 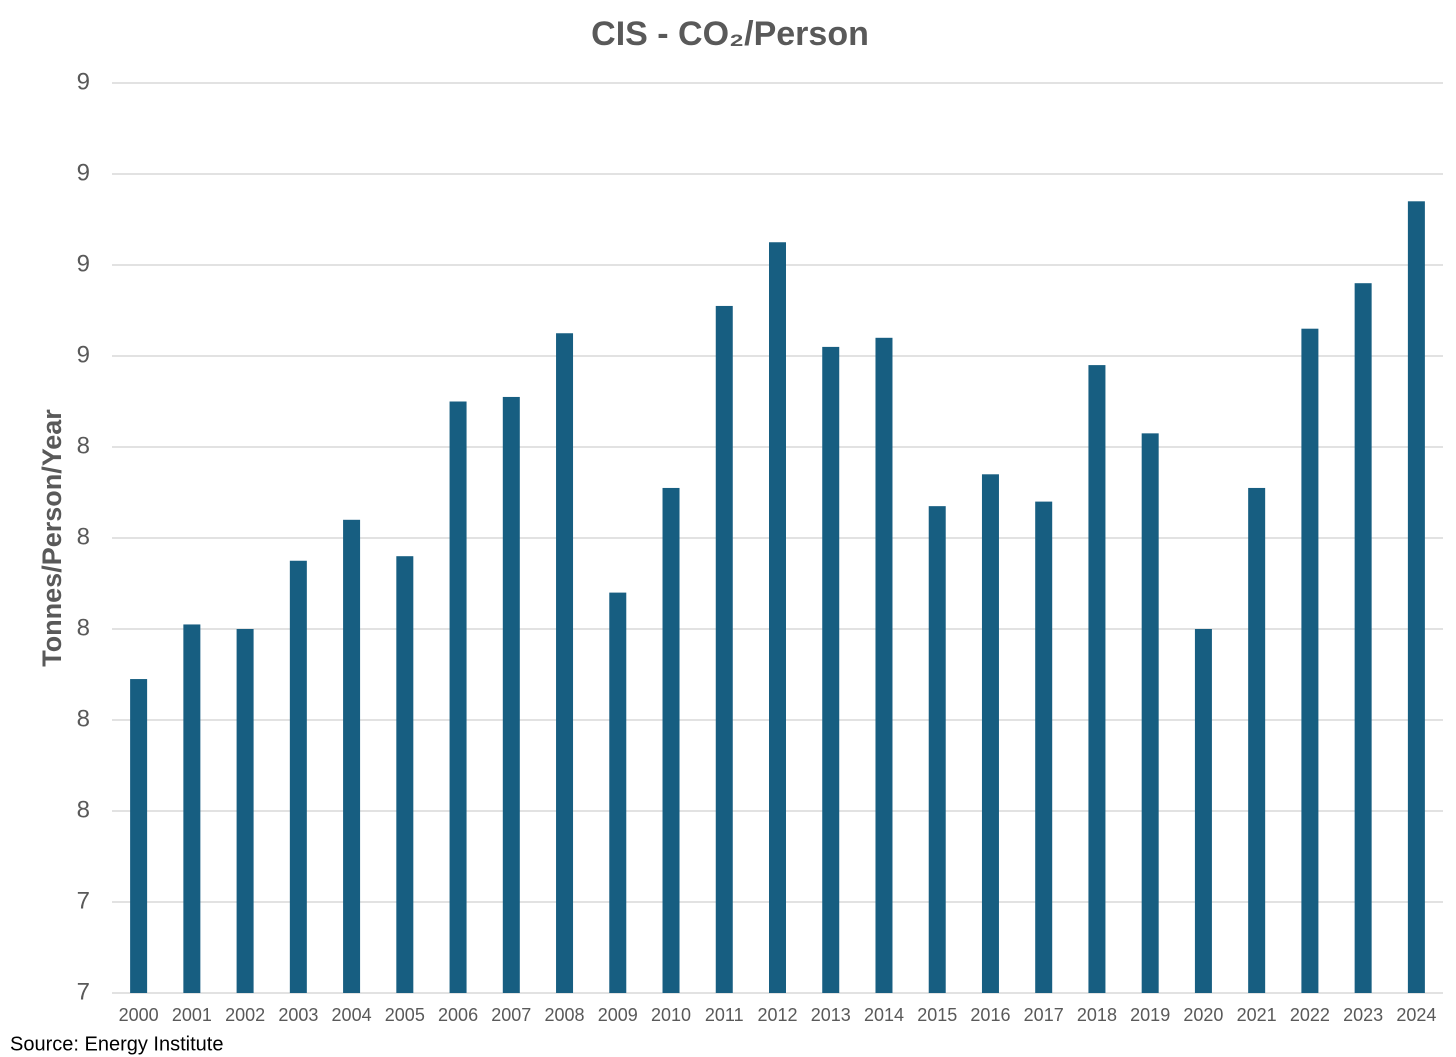 I want to click on x-tick-label: 2006, so click(x=458, y=1015).